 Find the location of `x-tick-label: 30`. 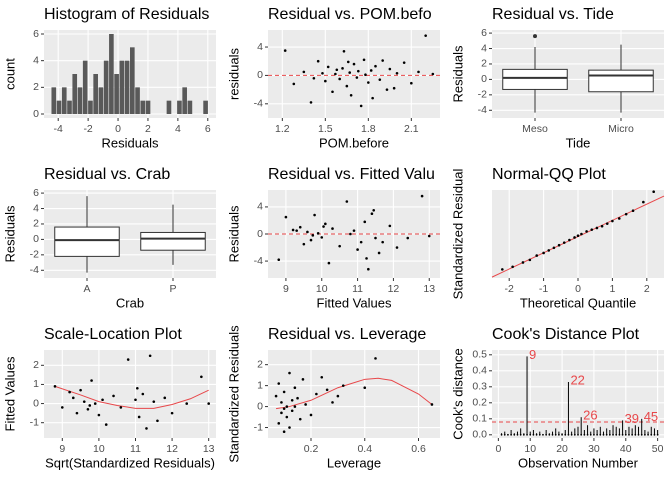

x-tick-label: 30 is located at coordinates (594, 449).